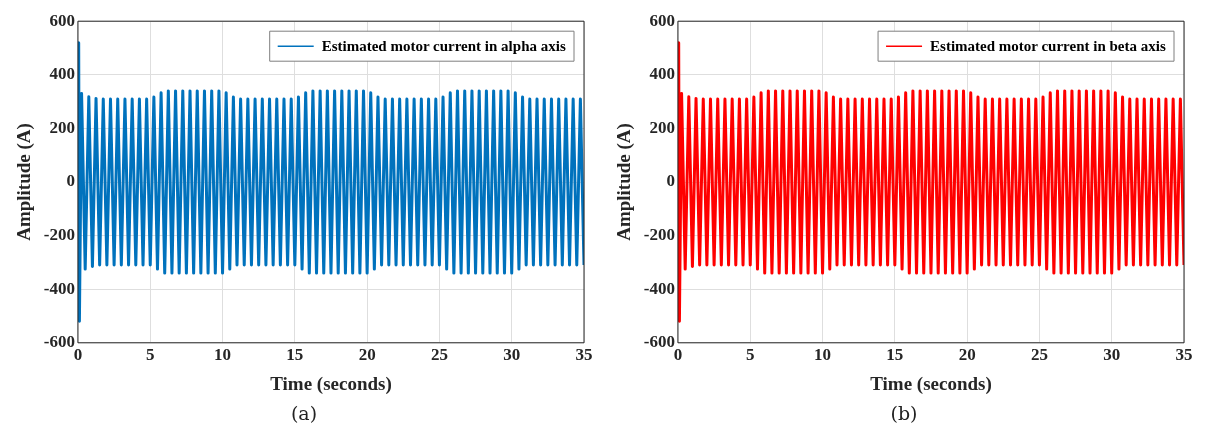 The width and height of the screenshot is (1208, 441). What do you see at coordinates (443, 46) in the screenshot?
I see `legend-label: Estimated motor current in alpha axis` at bounding box center [443, 46].